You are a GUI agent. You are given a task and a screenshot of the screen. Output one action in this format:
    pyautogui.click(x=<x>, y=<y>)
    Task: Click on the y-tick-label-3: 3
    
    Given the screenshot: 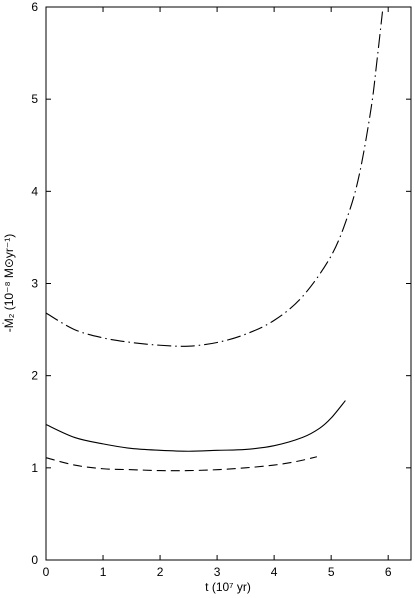 What is the action you would take?
    pyautogui.click(x=34, y=284)
    